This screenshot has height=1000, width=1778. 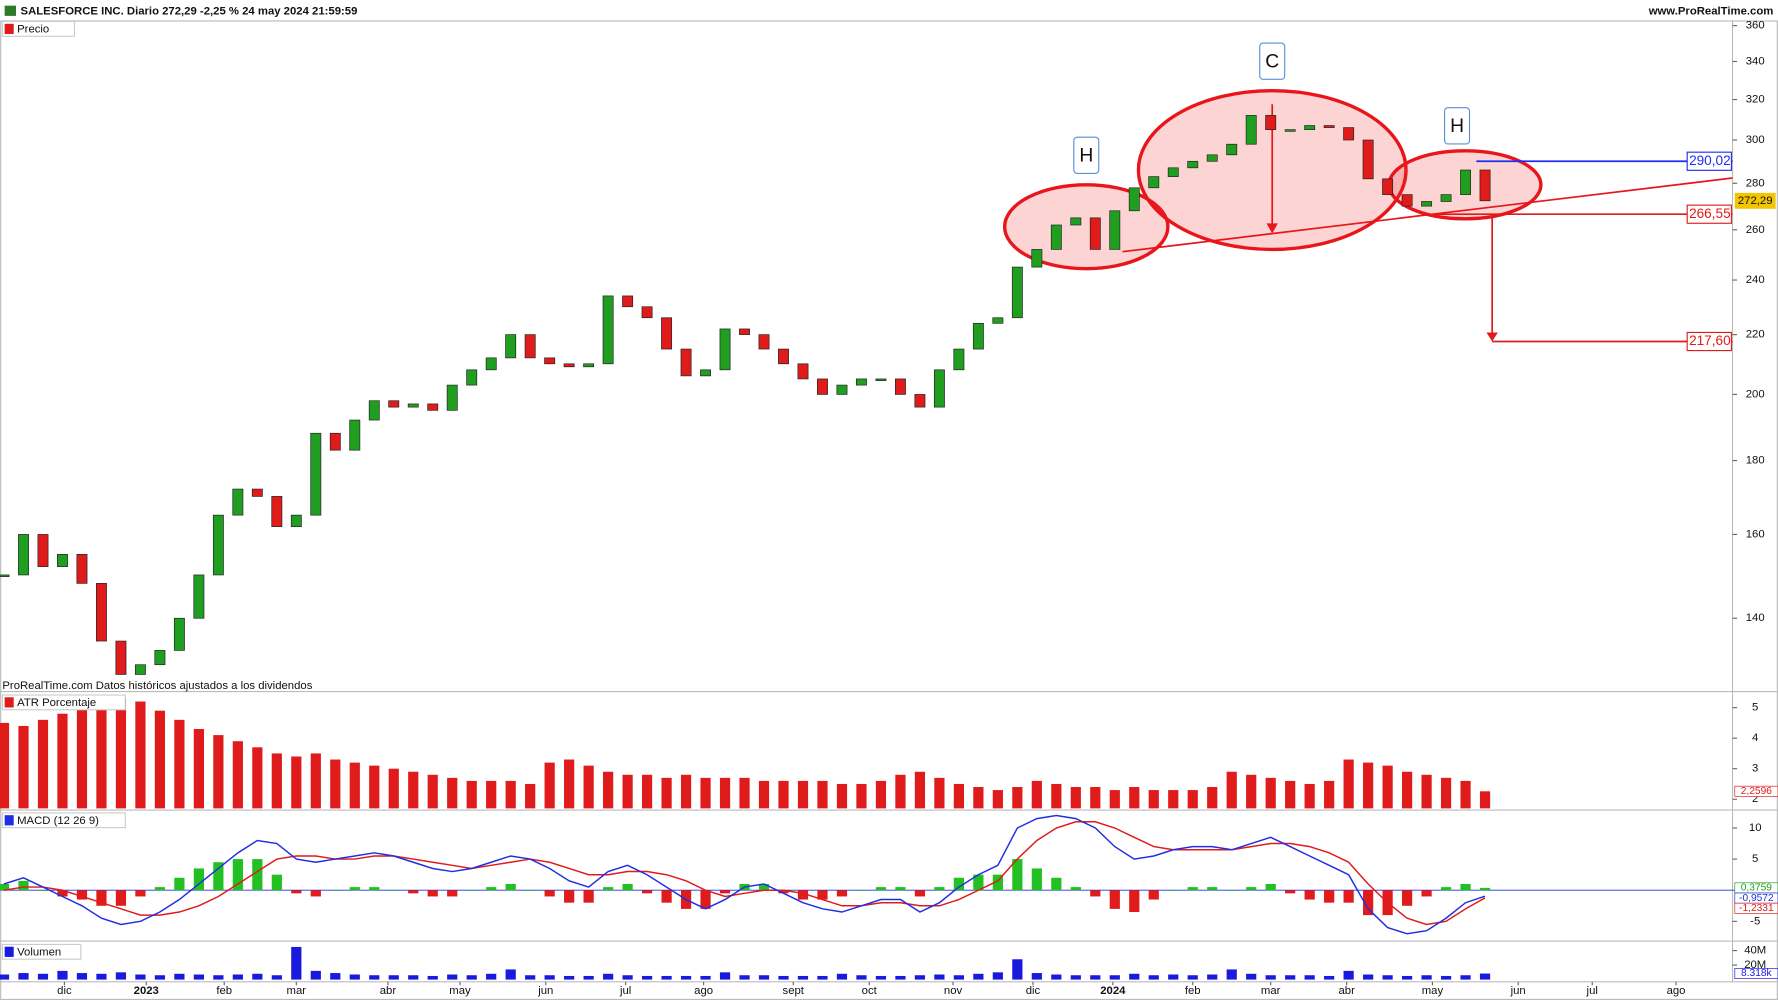 What do you see at coordinates (63, 820) in the screenshot?
I see `pane-title-box` at bounding box center [63, 820].